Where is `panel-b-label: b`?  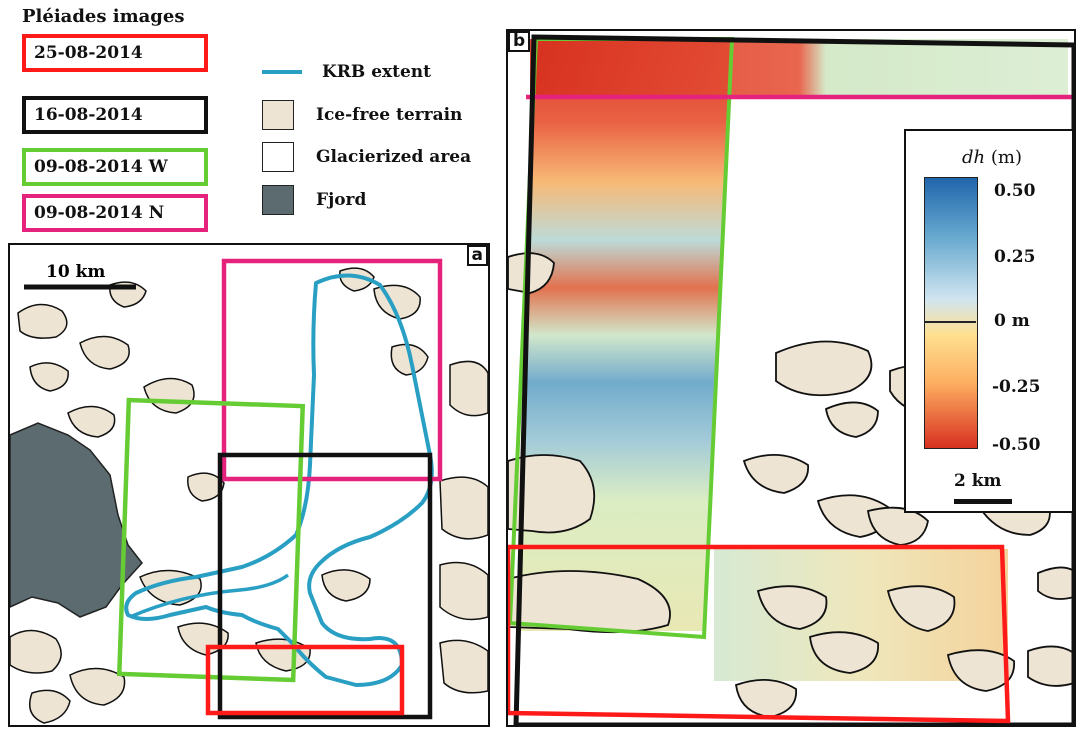 panel-b-label: b is located at coordinates (519, 41).